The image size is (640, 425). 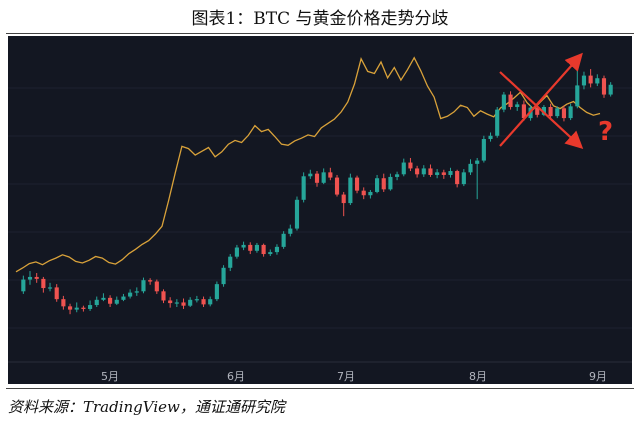 What do you see at coordinates (478, 376) in the screenshot?
I see `x-tick-label-3: 8月` at bounding box center [478, 376].